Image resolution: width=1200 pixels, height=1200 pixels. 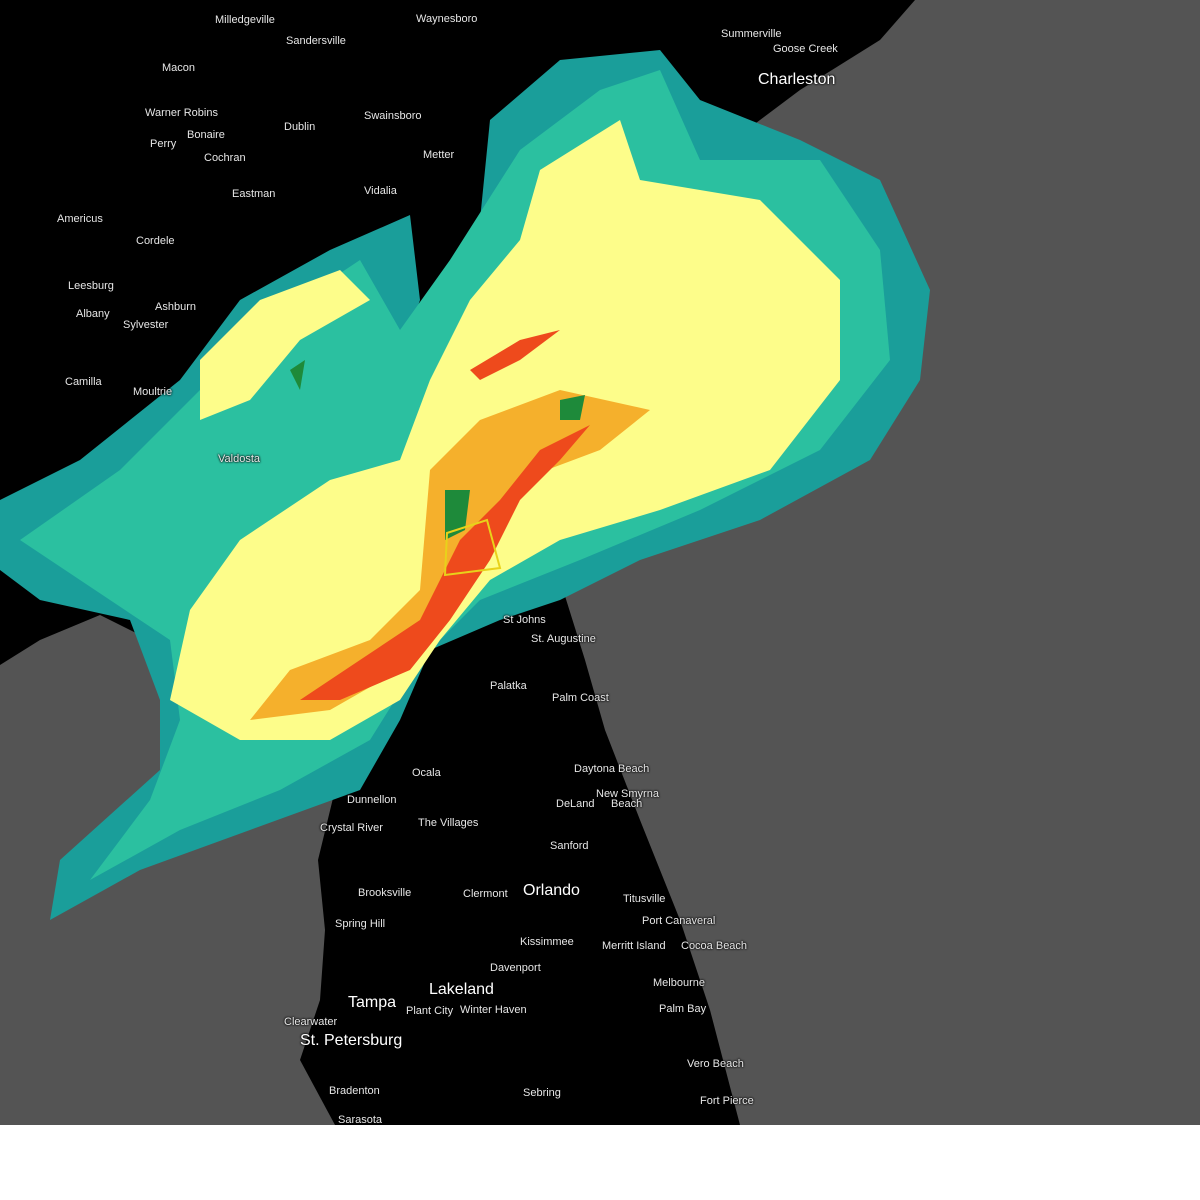 I want to click on city-label: Sarasota, so click(x=360, y=1119).